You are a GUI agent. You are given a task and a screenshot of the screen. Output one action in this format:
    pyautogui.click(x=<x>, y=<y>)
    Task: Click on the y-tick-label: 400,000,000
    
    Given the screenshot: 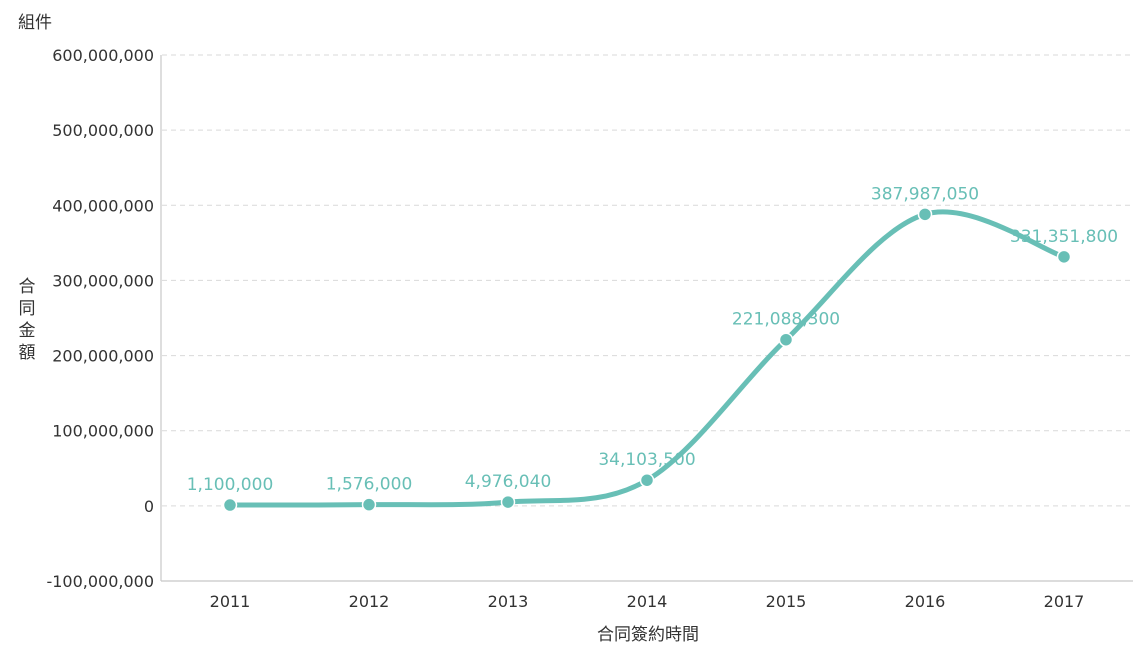 What is the action you would take?
    pyautogui.click(x=103, y=205)
    